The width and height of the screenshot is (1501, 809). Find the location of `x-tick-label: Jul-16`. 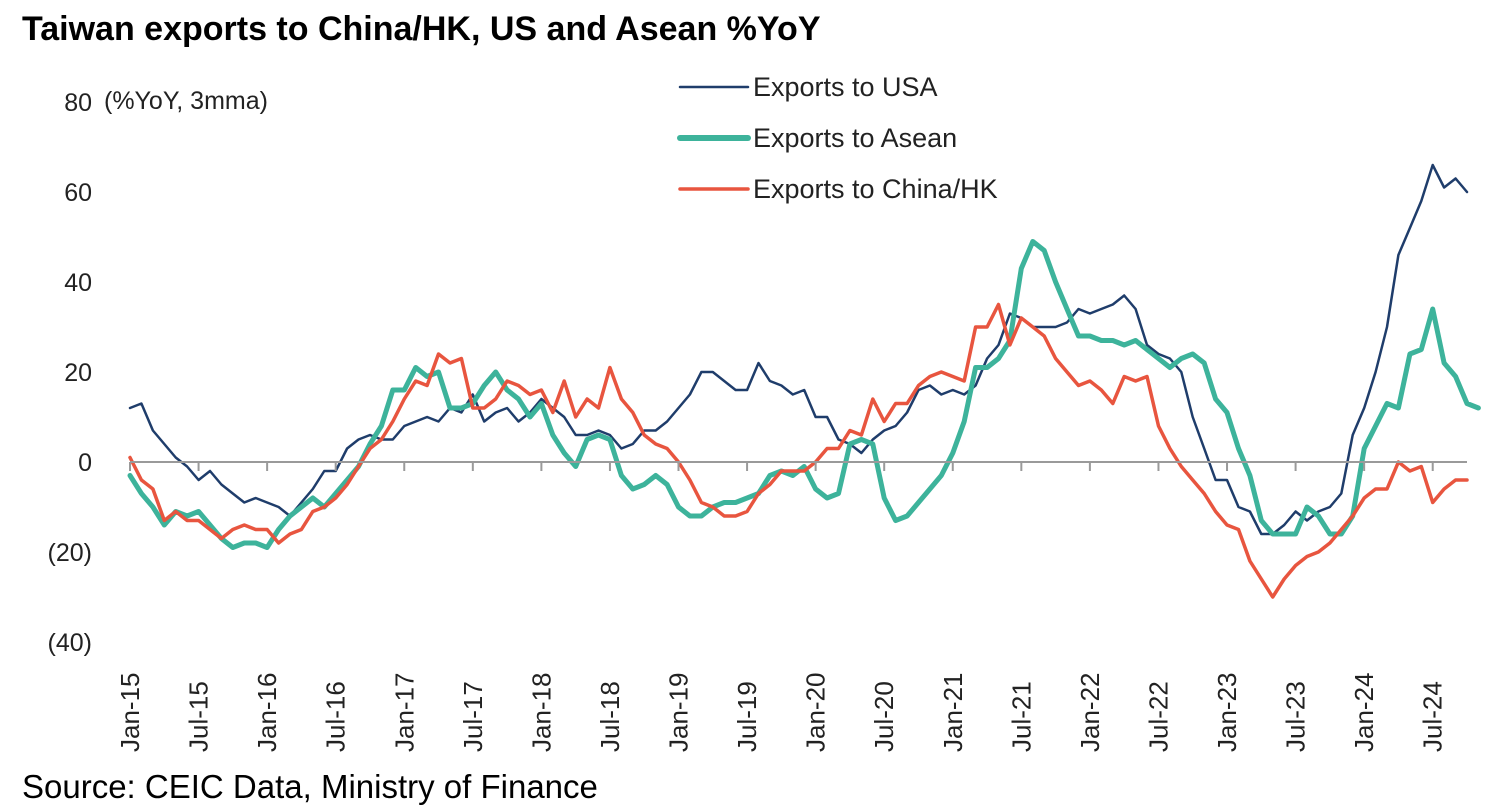

x-tick-label: Jul-16 is located at coordinates (336, 716).